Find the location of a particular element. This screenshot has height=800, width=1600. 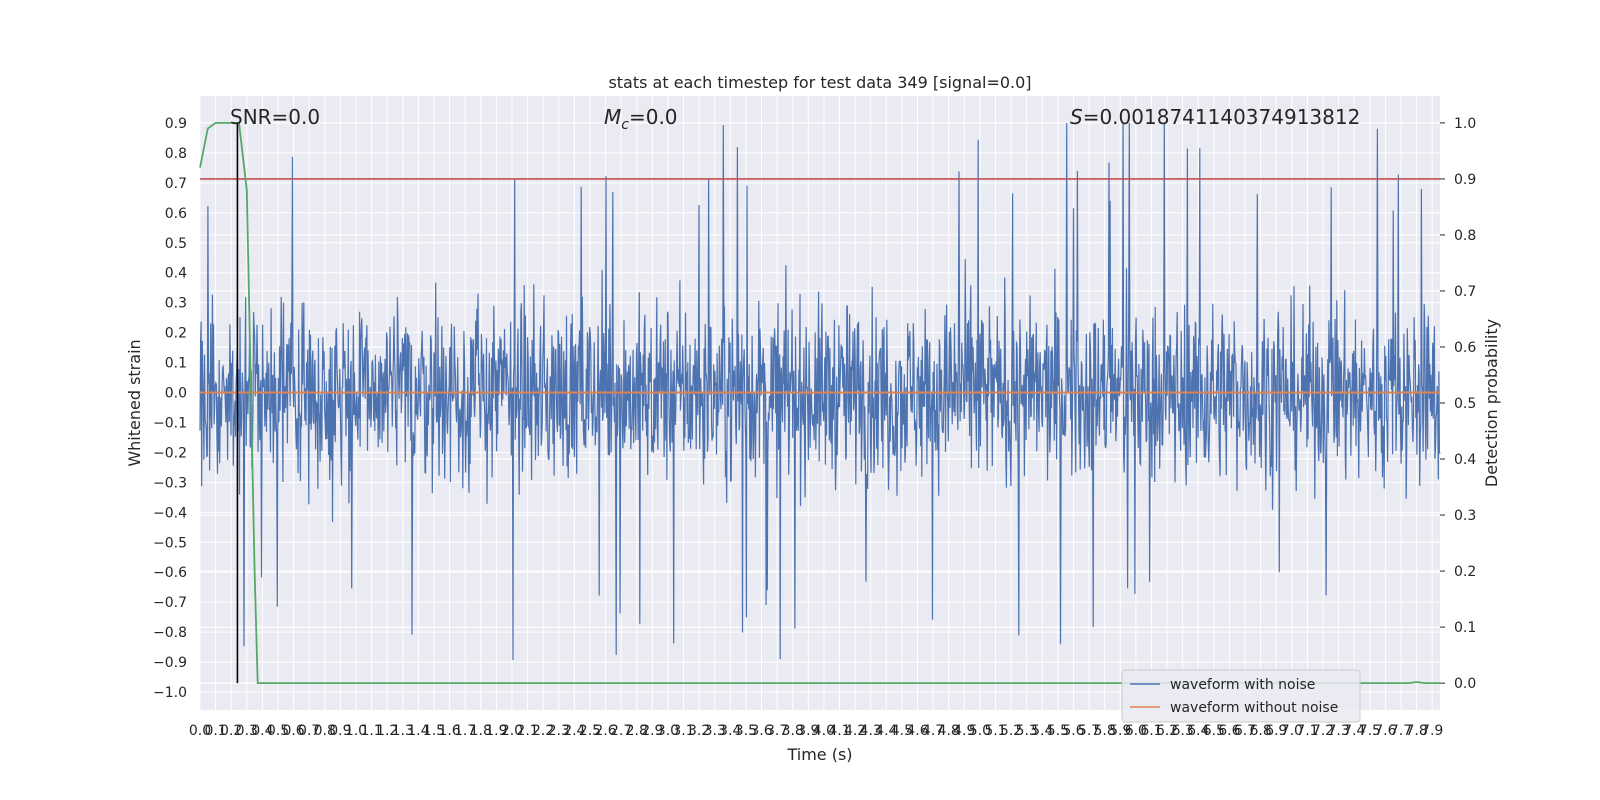

x-tick-label: 0.1 is located at coordinates (215, 731).